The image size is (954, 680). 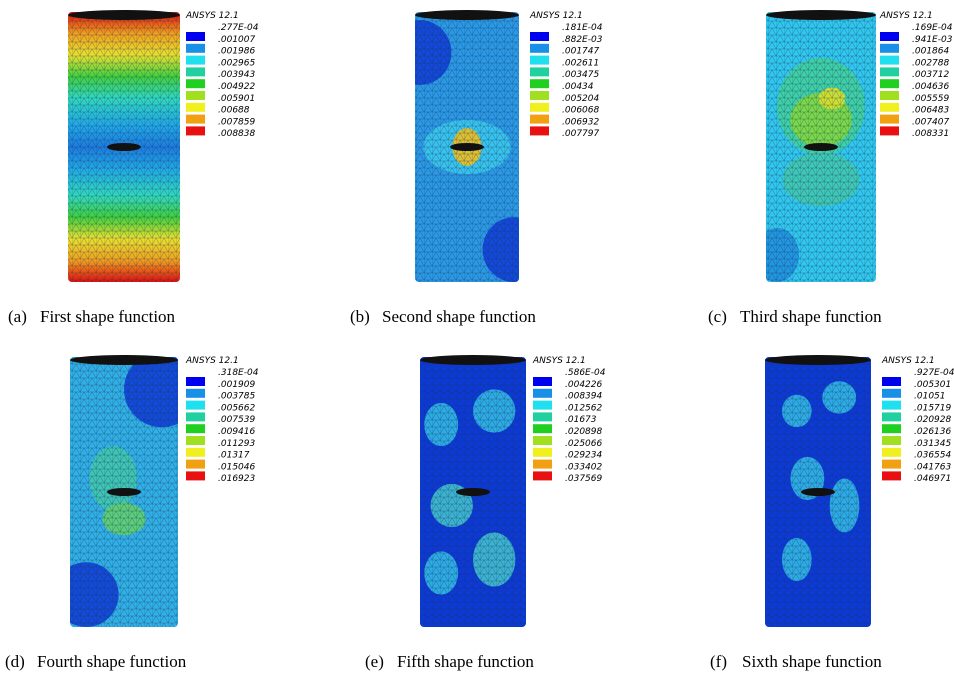 What do you see at coordinates (580, 75) in the screenshot?
I see `legend-value: .003475` at bounding box center [580, 75].